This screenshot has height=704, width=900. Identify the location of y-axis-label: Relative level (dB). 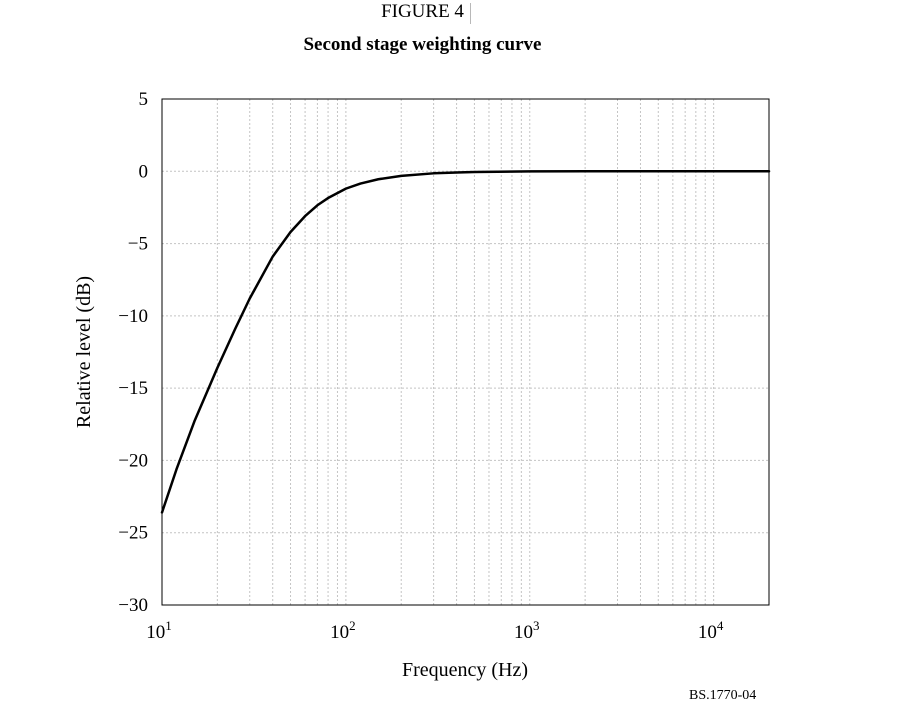
(84, 352).